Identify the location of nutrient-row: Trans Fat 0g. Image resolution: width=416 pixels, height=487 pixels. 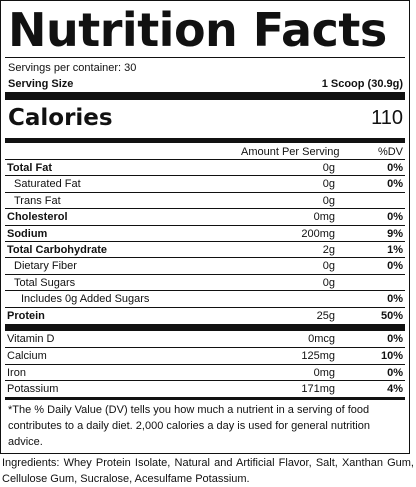
(205, 200).